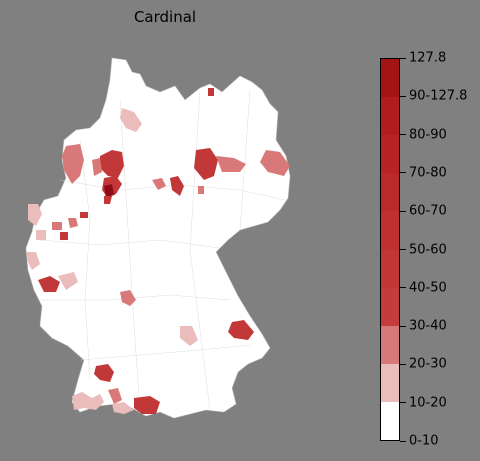 Image resolution: width=480 pixels, height=461 pixels. Describe the element at coordinates (201, 190) in the screenshot. I see `district-magdeburg-south` at that location.